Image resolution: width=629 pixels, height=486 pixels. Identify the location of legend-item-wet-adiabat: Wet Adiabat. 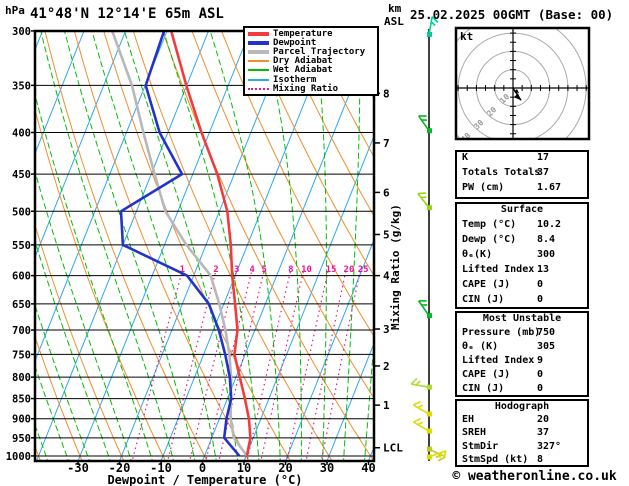
(312, 70).